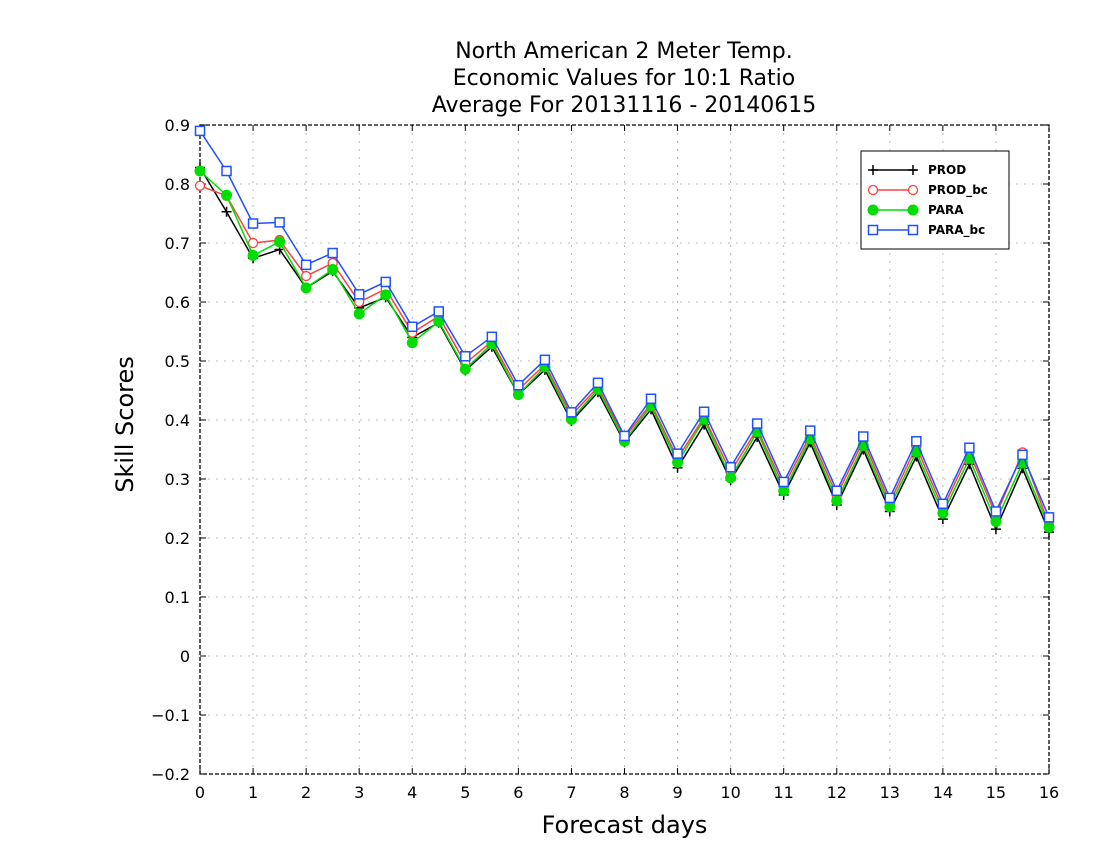 This screenshot has height=850, width=1100. What do you see at coordinates (518, 792) in the screenshot?
I see `x-tick-label: 6` at bounding box center [518, 792].